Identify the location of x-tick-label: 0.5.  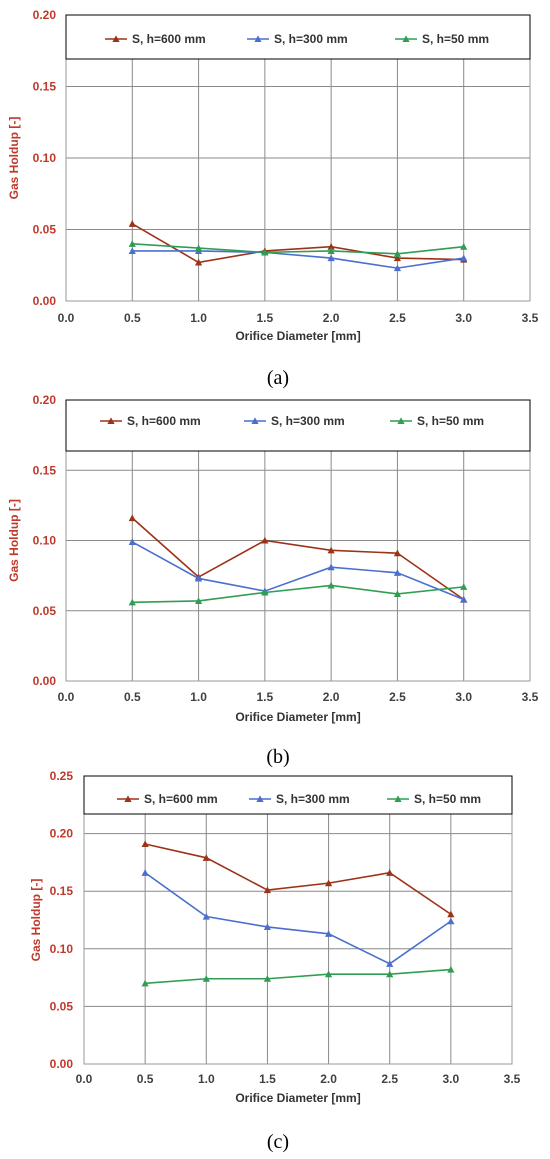
(132, 318).